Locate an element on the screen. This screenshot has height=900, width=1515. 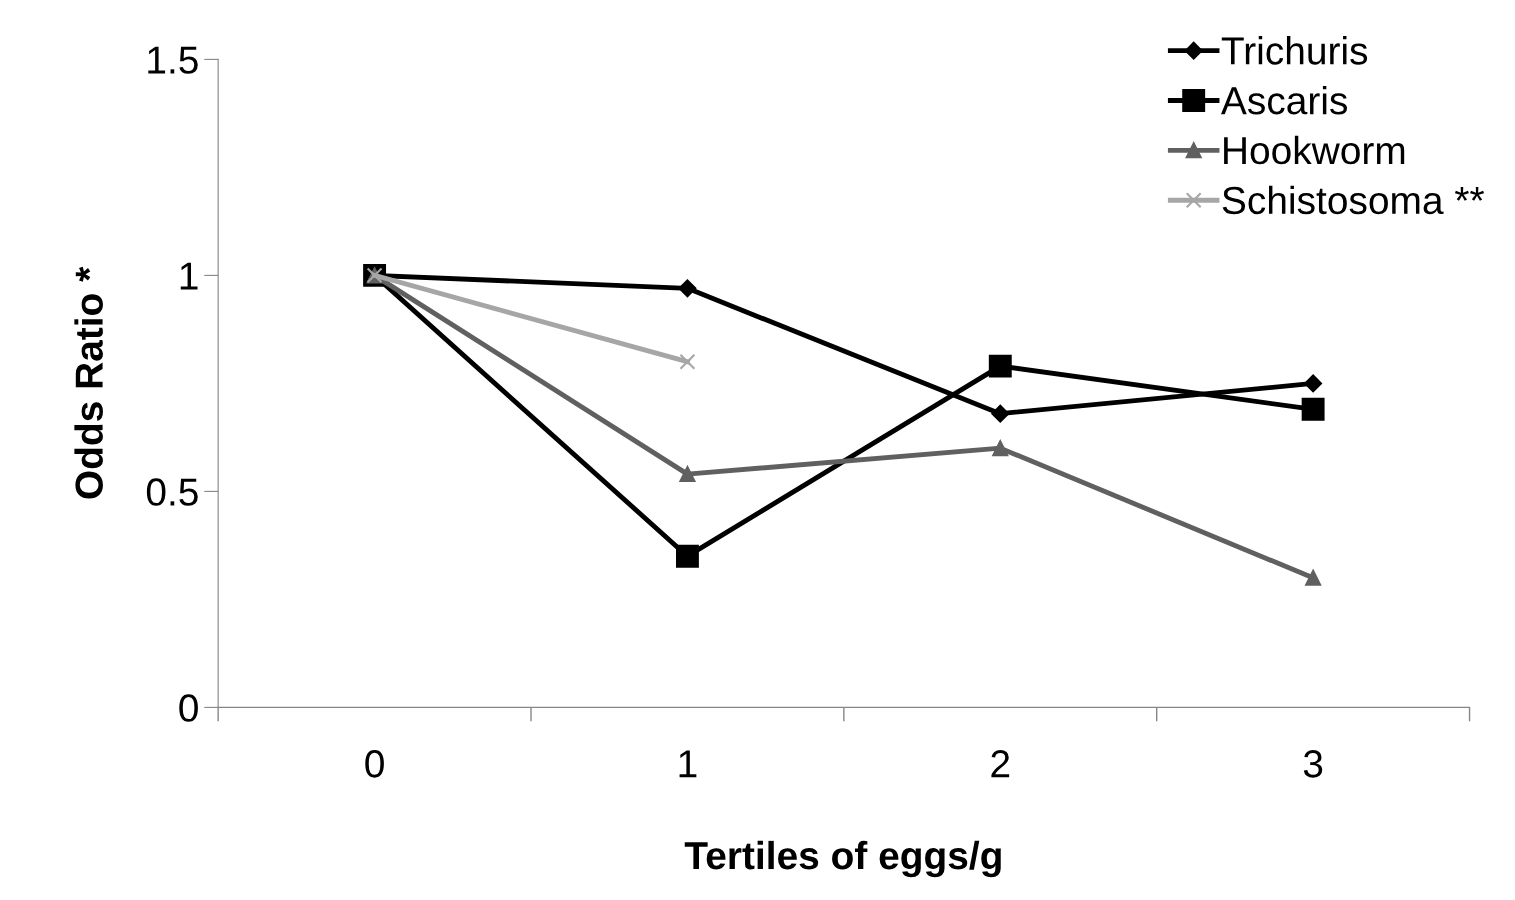
legend-label: Hookworm is located at coordinates (1314, 150).